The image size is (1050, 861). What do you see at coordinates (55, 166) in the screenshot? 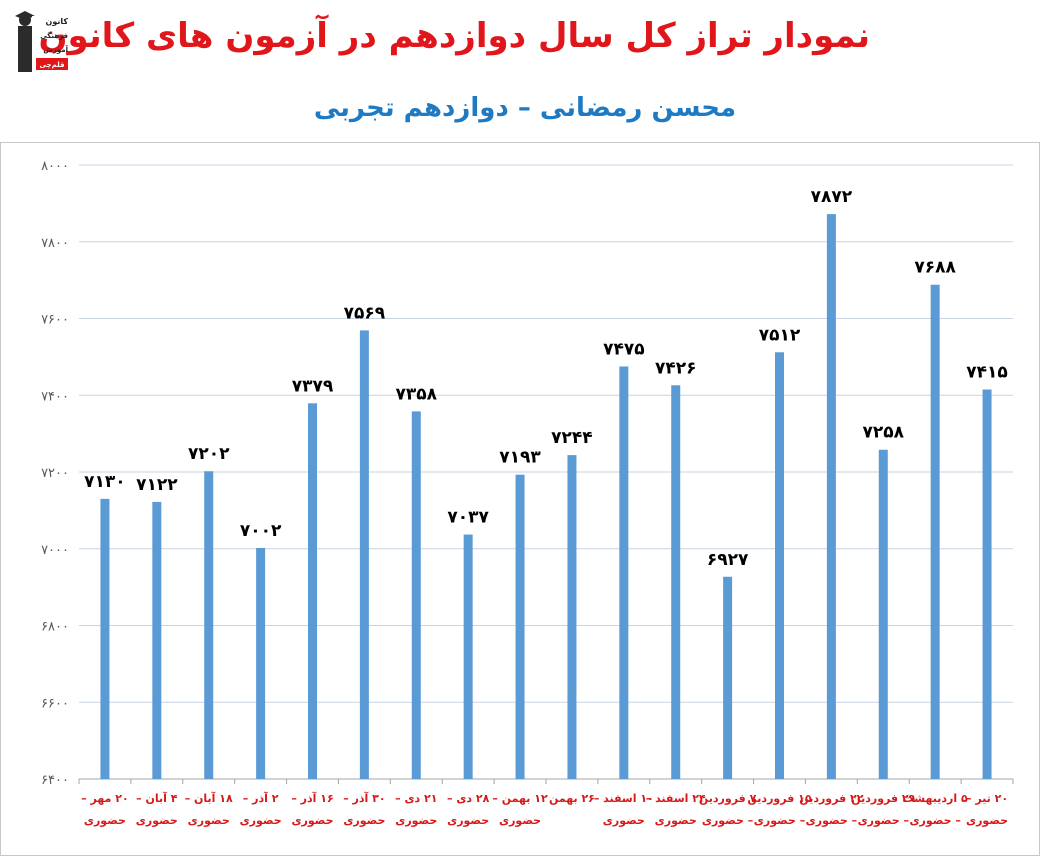
I see `y-tick-label: ۸۰۰۰` at bounding box center [55, 166].